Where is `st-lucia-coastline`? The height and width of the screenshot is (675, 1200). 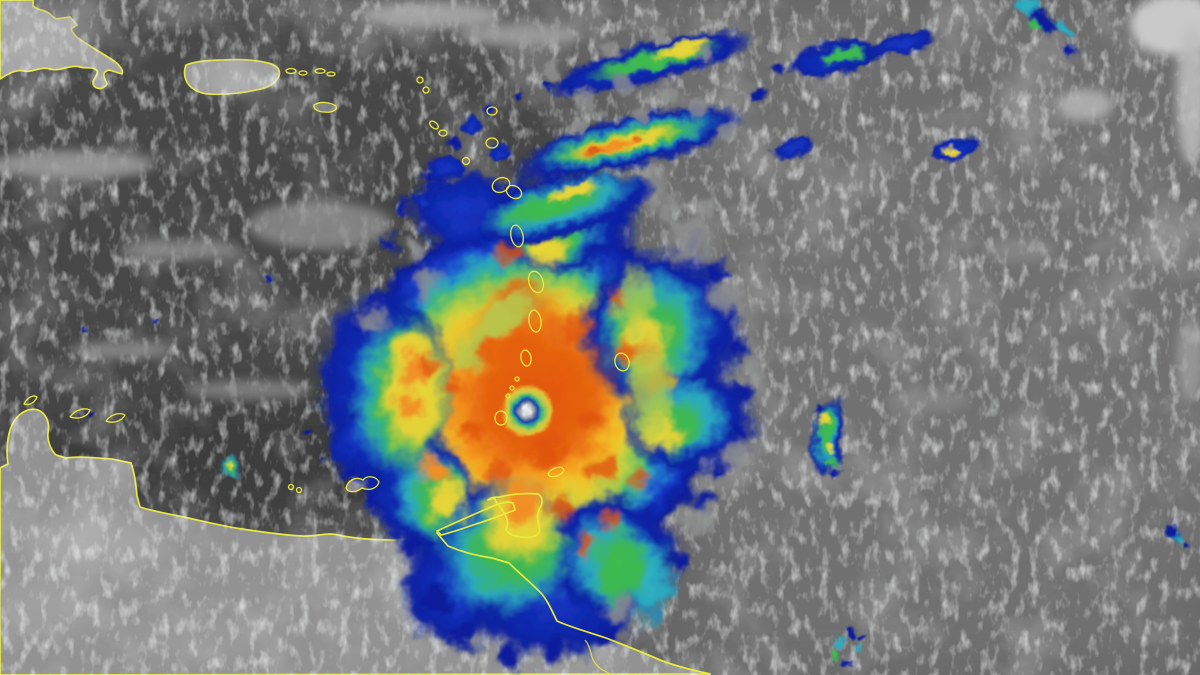
st-lucia-coastline is located at coordinates (535, 321).